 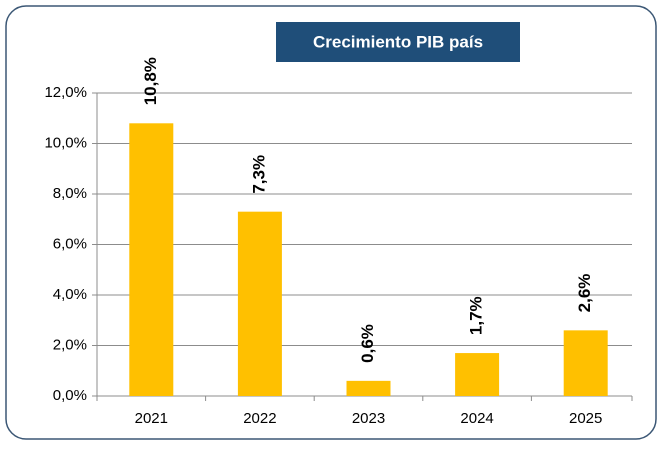 What do you see at coordinates (258, 174) in the screenshot?
I see `data-label: 7,3%` at bounding box center [258, 174].